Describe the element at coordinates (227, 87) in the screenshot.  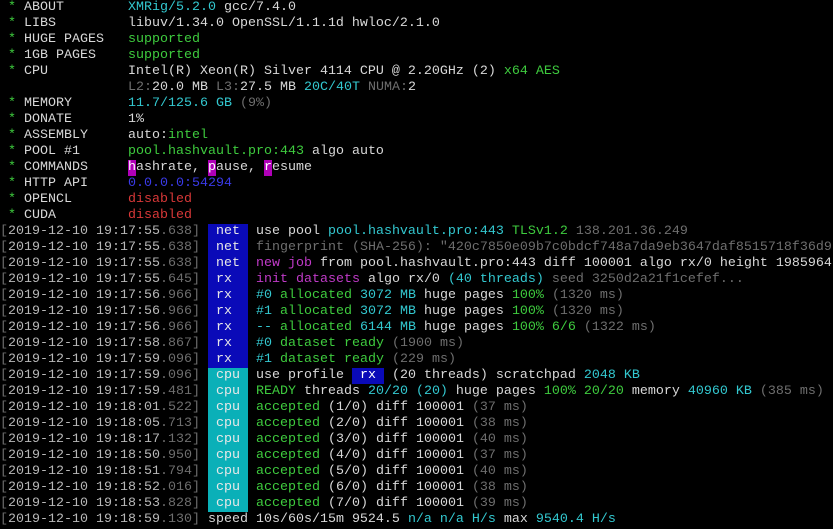
I see `log-text: L3:` at that location.